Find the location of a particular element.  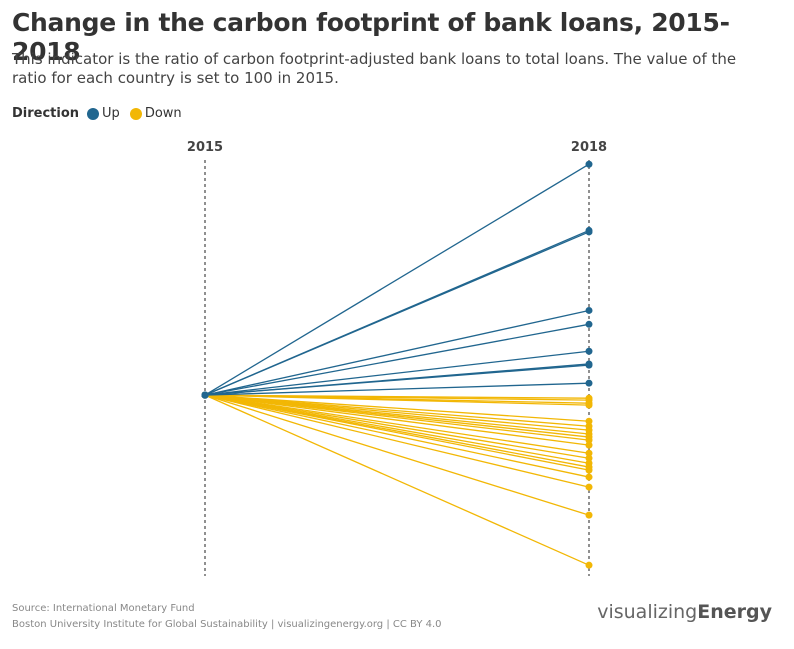

logo-bold: Energy is located at coordinates (734, 612).